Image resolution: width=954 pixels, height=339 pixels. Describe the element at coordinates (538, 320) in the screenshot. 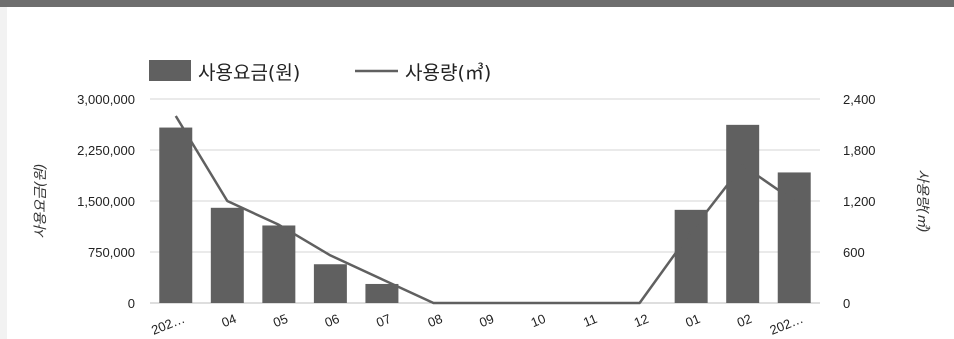

I see `x-tick-label: 10` at that location.